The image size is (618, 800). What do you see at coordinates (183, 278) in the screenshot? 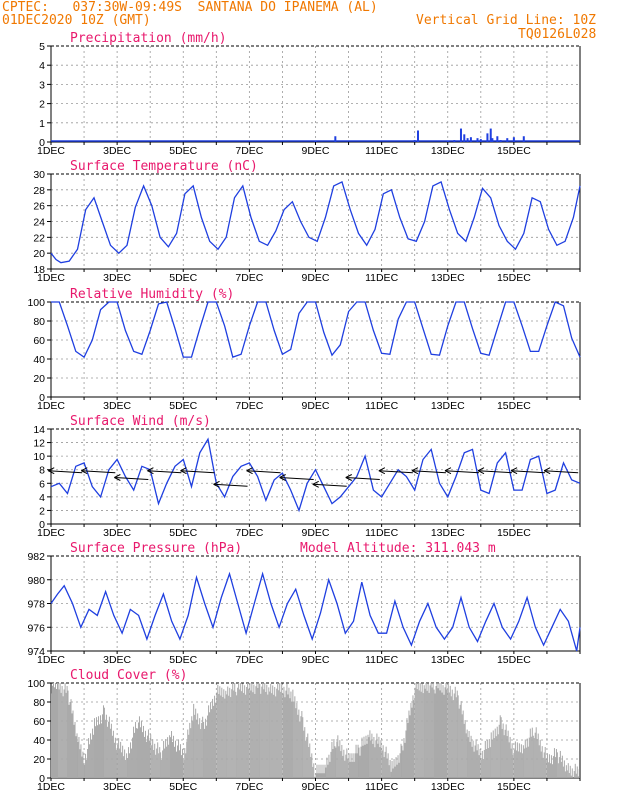
I see `x-tick-label: 5DEC` at bounding box center [183, 278].